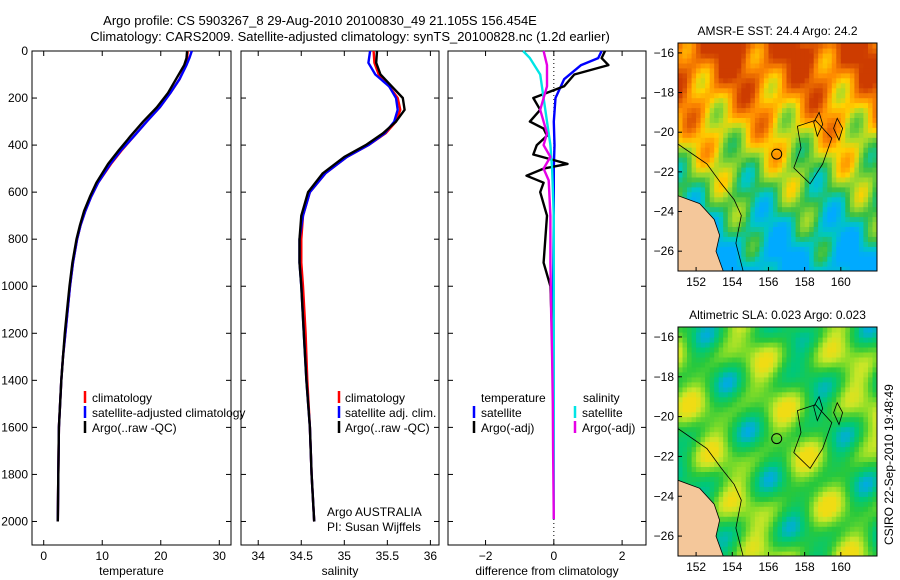 The height and width of the screenshot is (580, 900). Describe the element at coordinates (711, 492) in the screenshot. I see `depth-contour` at that location.